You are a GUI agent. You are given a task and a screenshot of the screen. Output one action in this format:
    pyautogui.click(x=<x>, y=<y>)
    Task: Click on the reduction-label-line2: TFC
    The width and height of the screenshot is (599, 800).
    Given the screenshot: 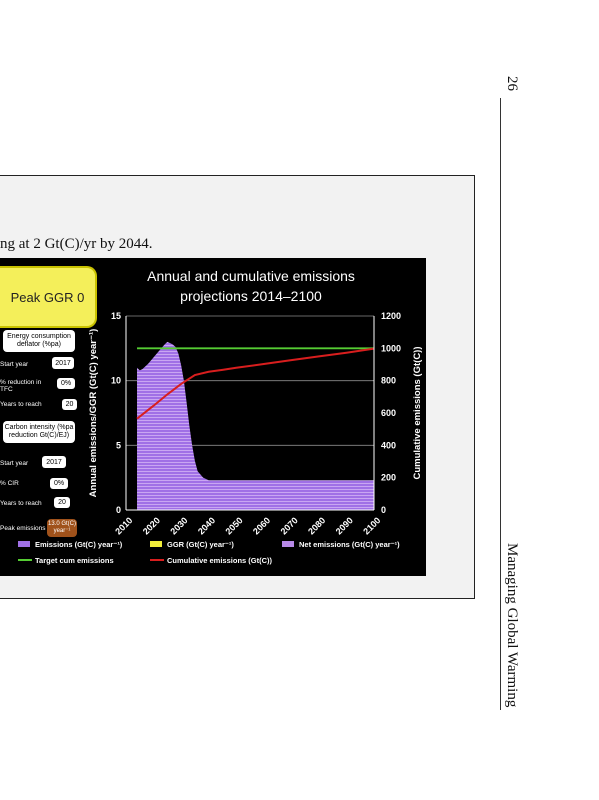 What is the action you would take?
    pyautogui.click(x=6, y=390)
    